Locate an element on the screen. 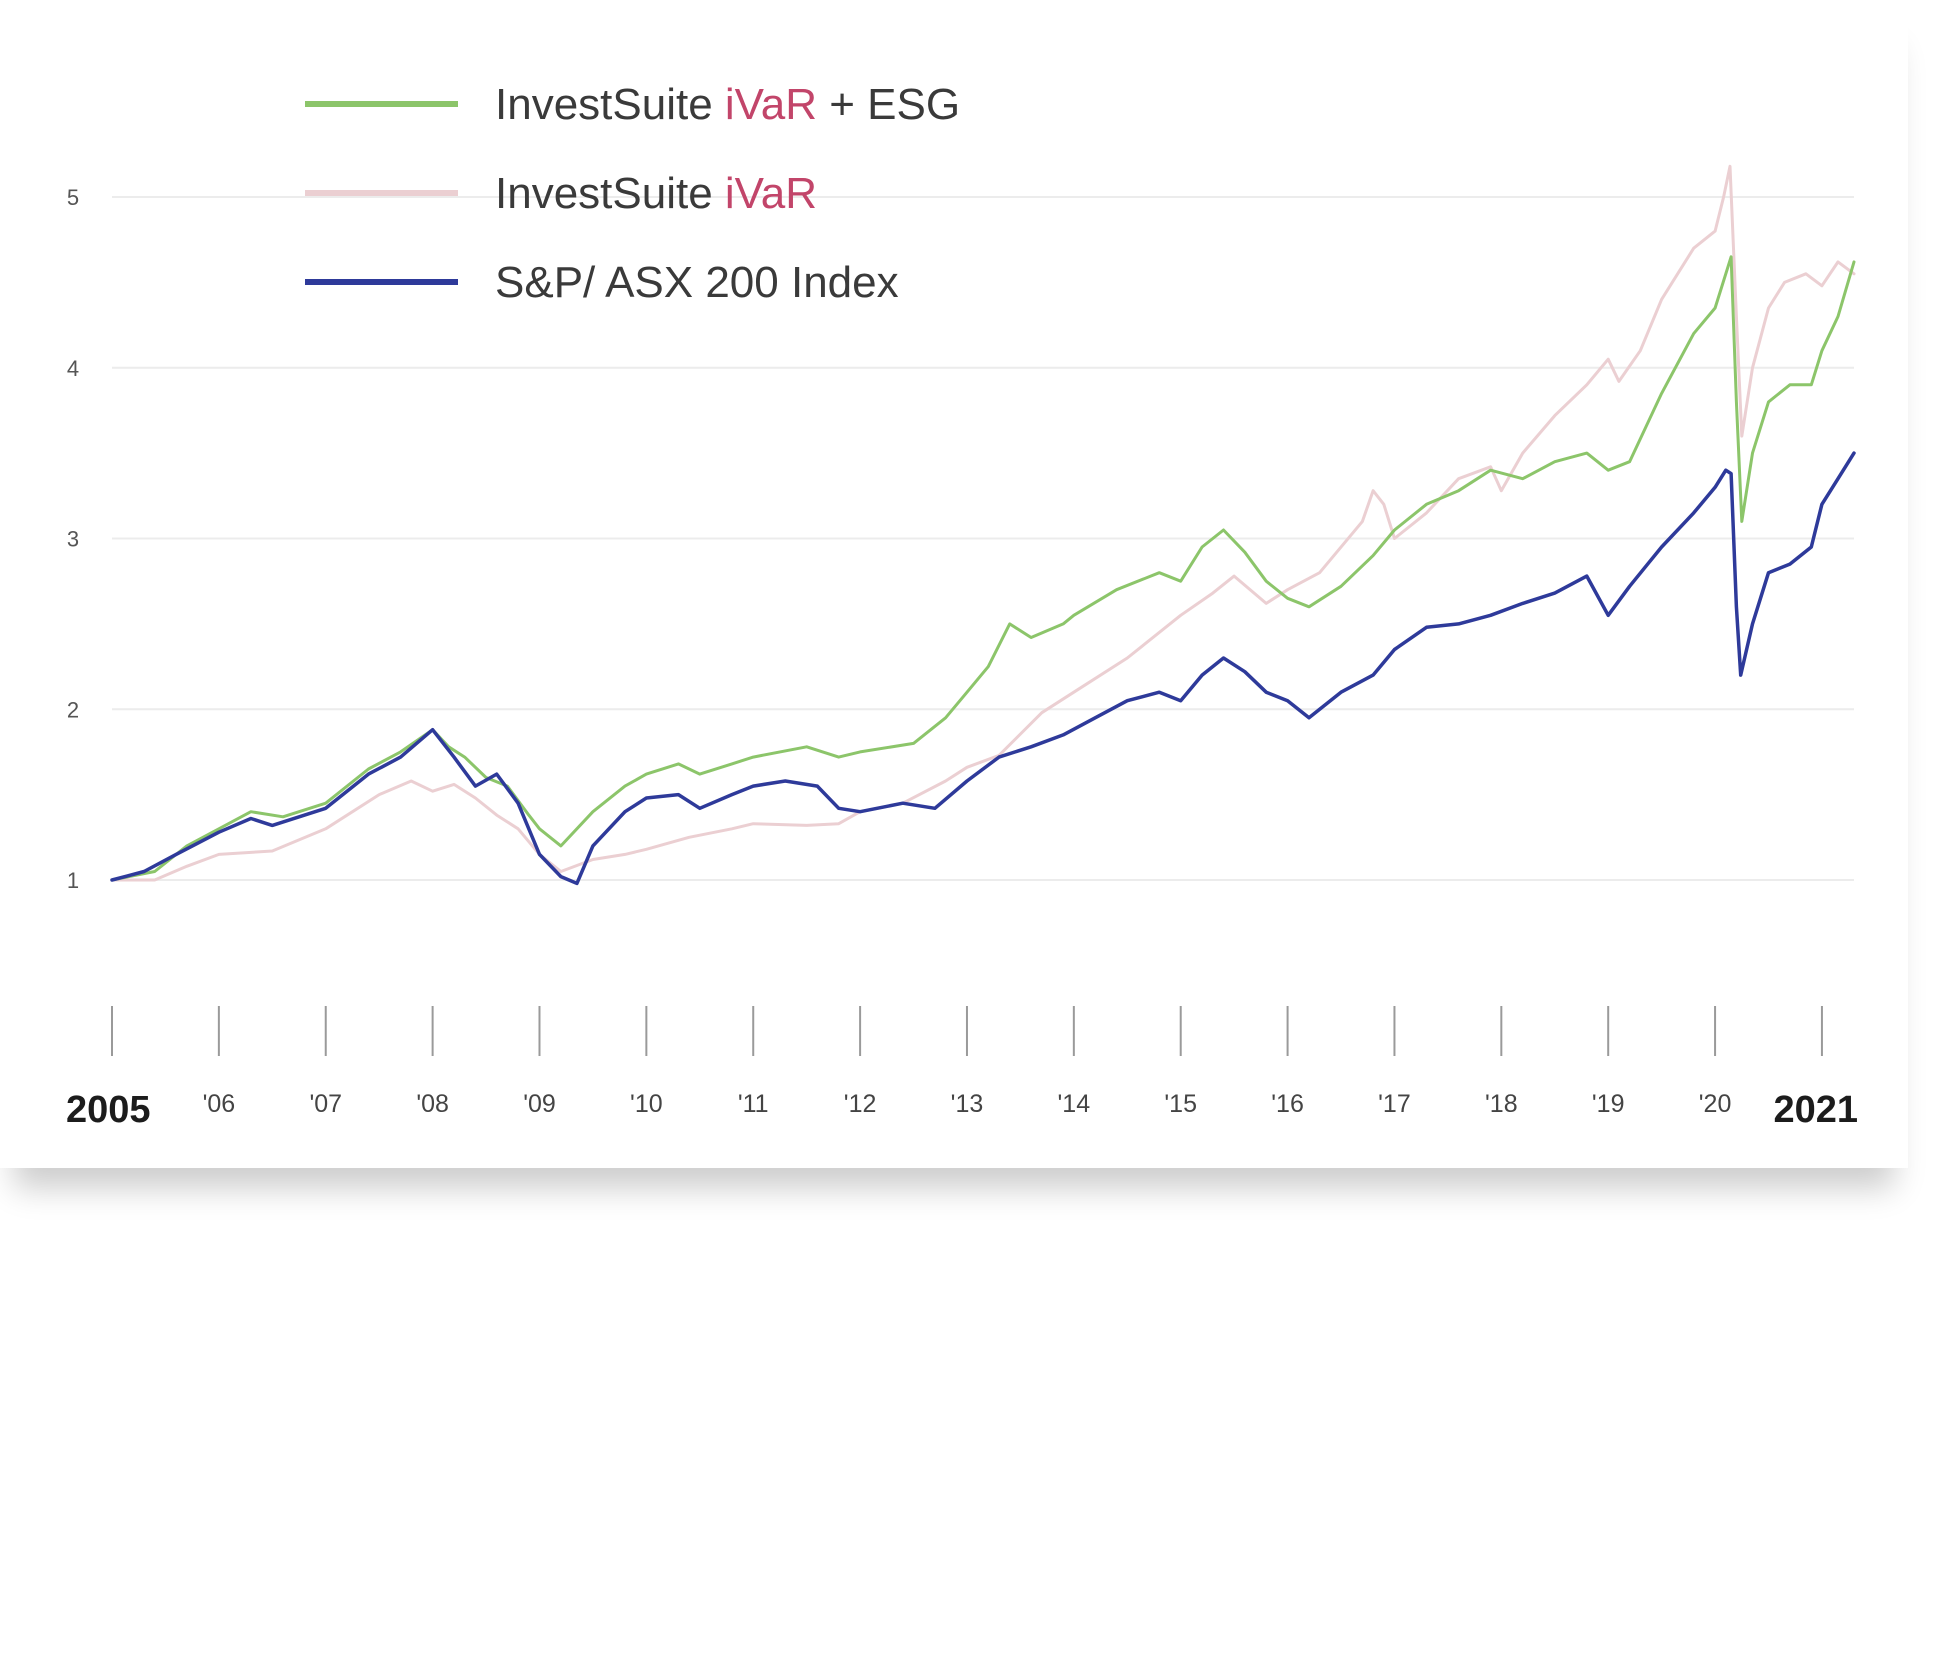 Image resolution: width=1936 pixels, height=1676 pixels. x-tick-label: '19 is located at coordinates (1608, 1104).